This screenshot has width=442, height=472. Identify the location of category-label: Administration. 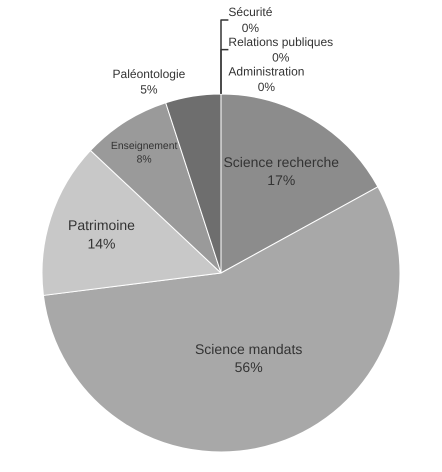
(266, 71).